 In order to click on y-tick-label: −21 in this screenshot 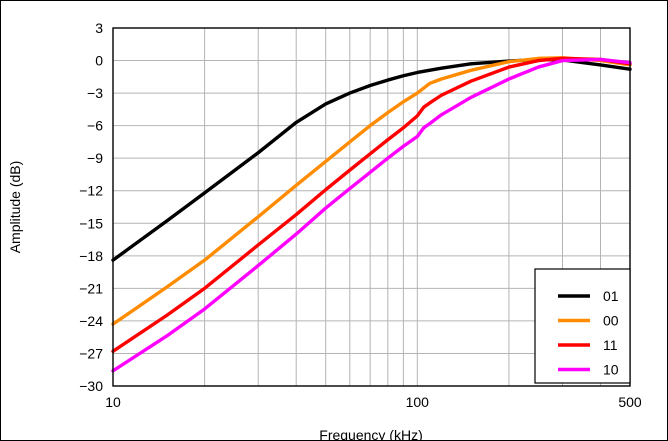, I will do `click(91, 288)`.